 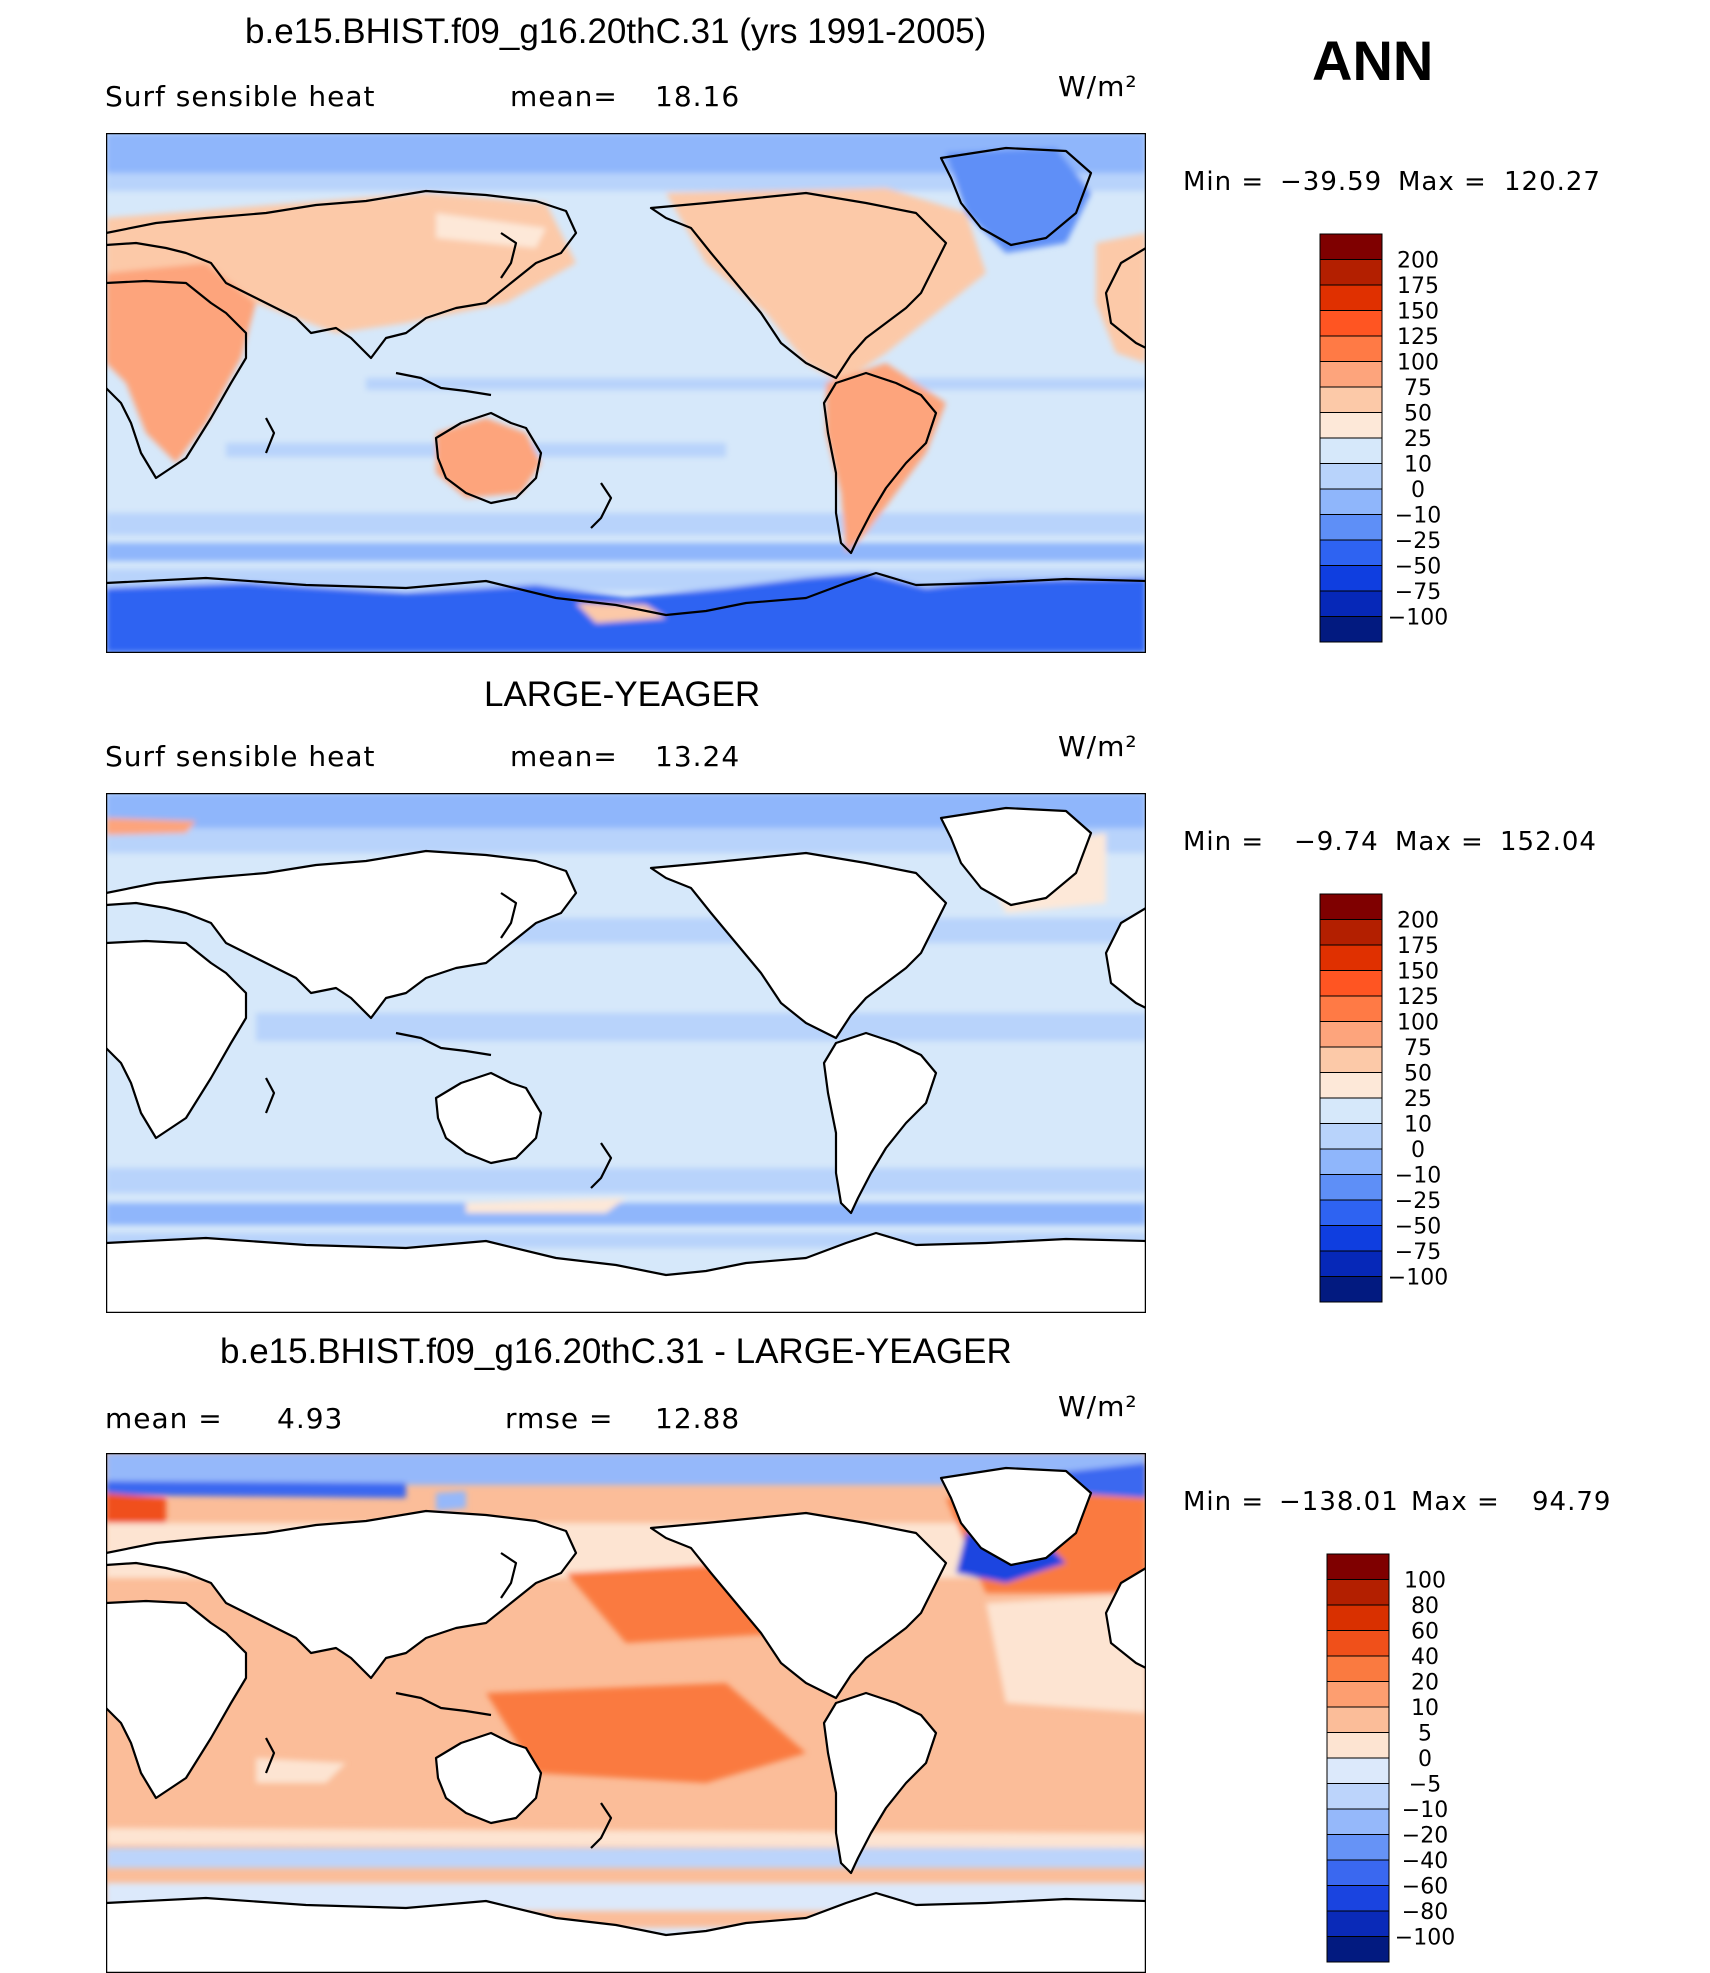 I want to click on panel-2-land-greenland, so click(x=1016, y=856).